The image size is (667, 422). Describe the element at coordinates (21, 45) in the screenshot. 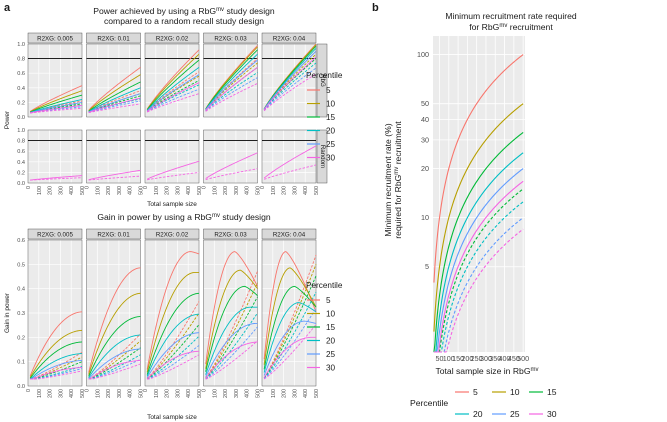

I see `y-tick-label: 1.0` at that location.